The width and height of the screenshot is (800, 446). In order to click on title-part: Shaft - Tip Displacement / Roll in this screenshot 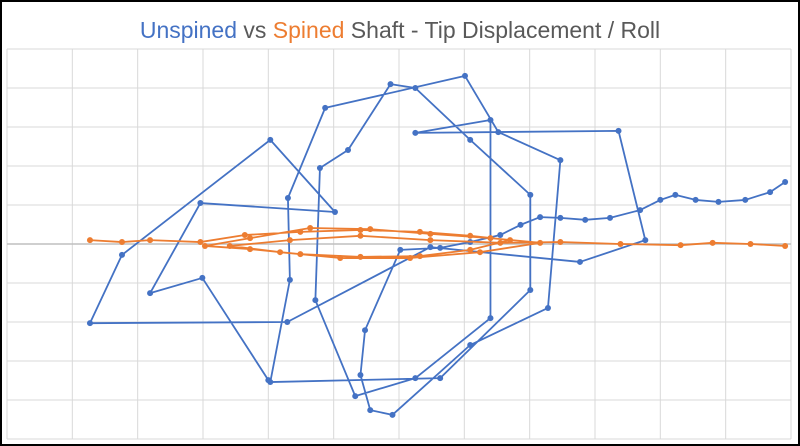, I will do `click(502, 30)`.